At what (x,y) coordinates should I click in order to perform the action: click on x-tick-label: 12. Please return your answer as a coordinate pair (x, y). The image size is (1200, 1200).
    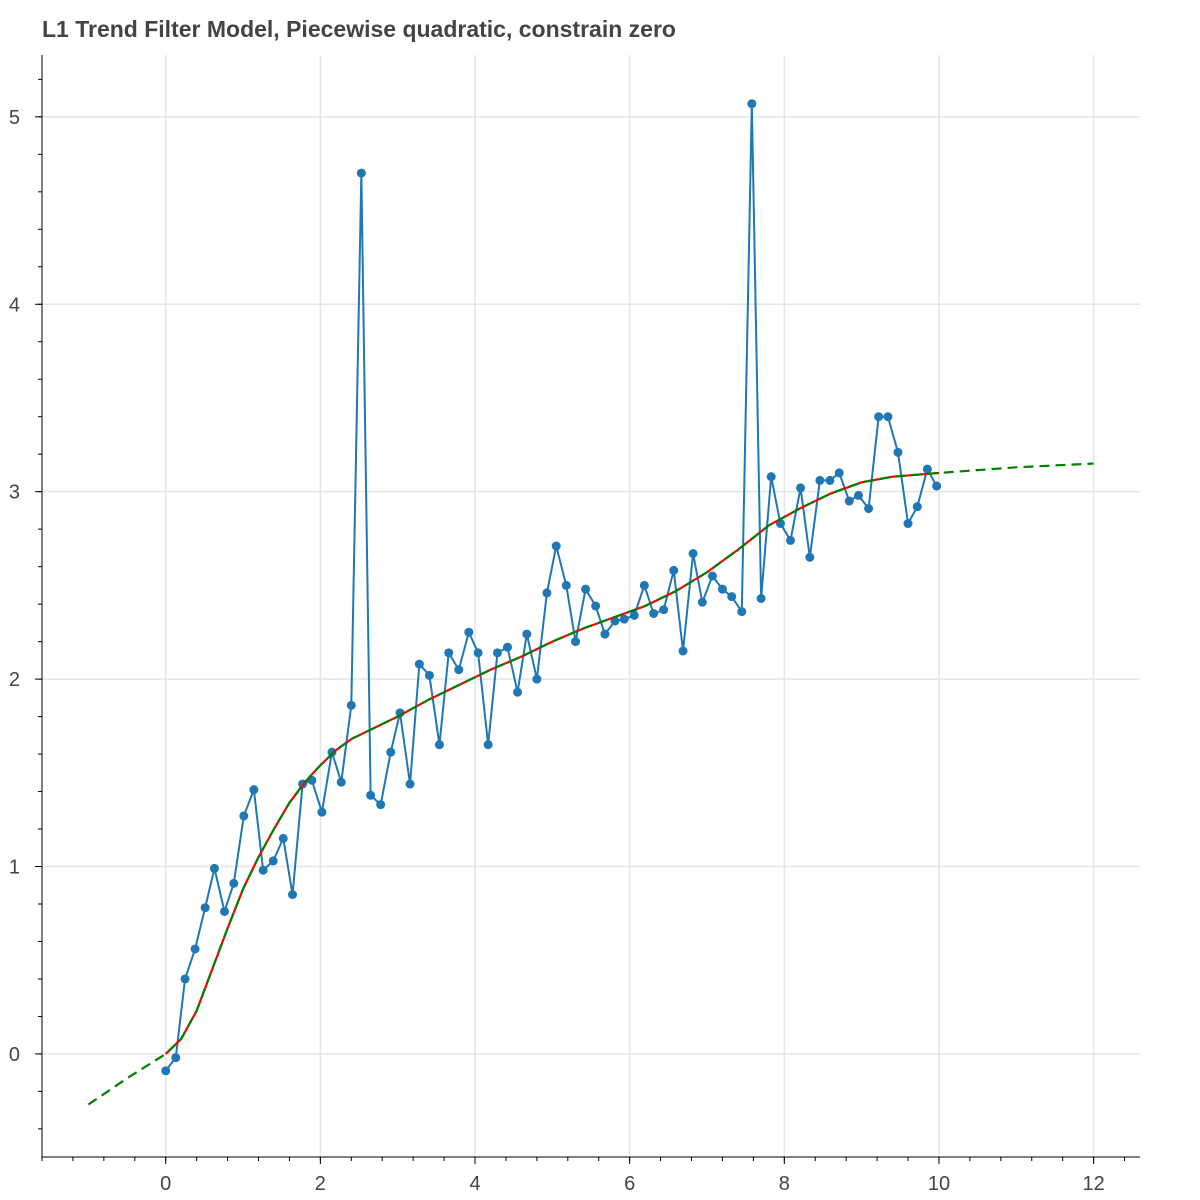
    Looking at the image, I should click on (1093, 1184).